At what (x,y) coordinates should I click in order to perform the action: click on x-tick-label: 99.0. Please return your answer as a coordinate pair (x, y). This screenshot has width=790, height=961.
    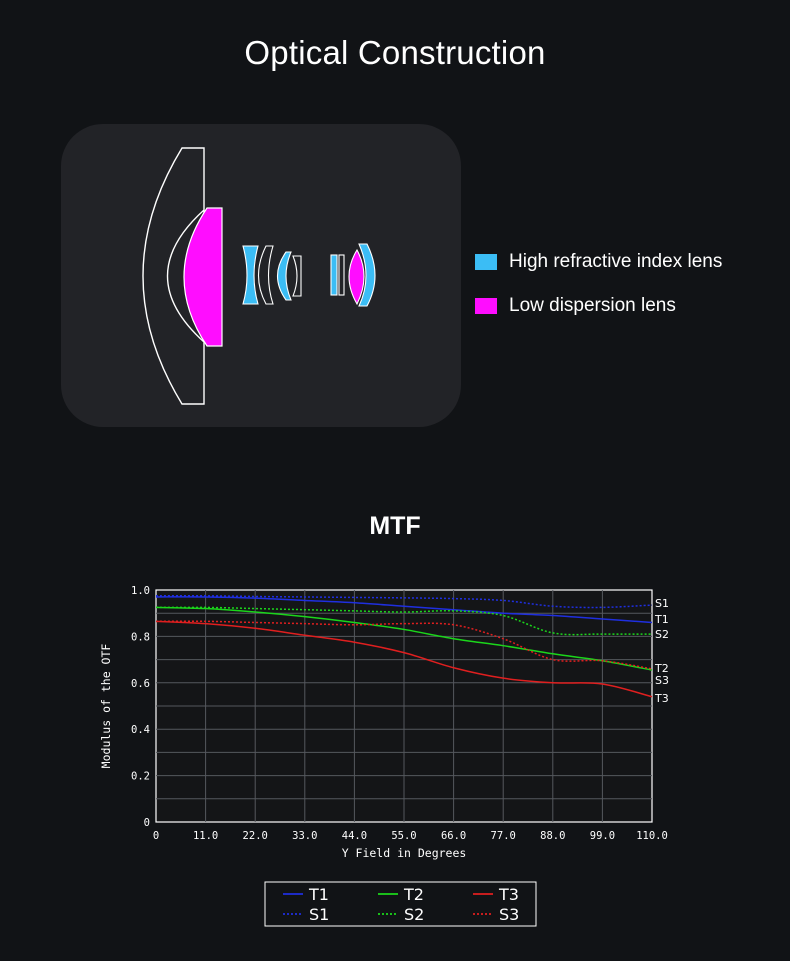
    Looking at the image, I should click on (602, 836).